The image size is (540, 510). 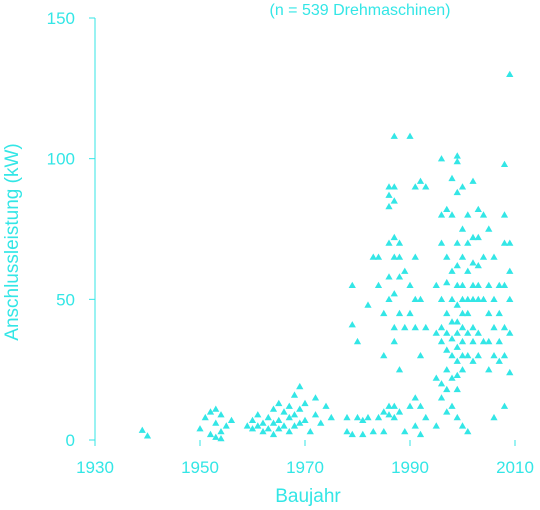 I want to click on y-tick-label: 50, so click(x=65, y=299).